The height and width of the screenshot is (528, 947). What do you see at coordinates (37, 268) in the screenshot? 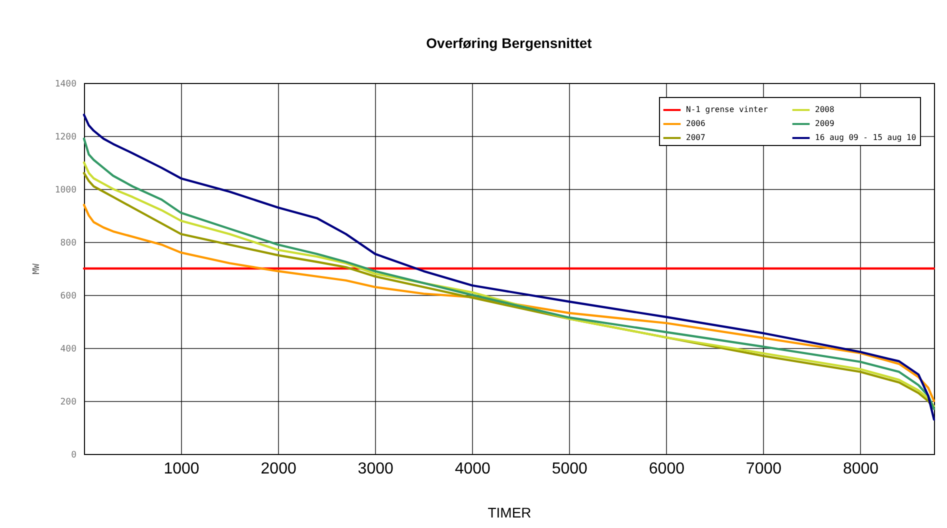
I see `y-axis-title: MW` at bounding box center [37, 268].